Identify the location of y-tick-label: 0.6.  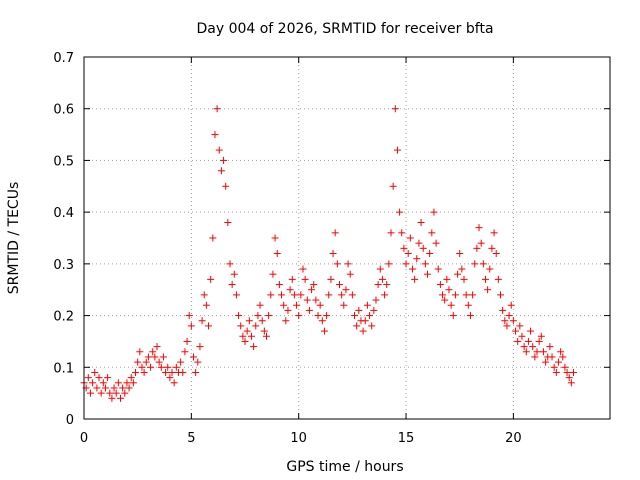
(63, 110).